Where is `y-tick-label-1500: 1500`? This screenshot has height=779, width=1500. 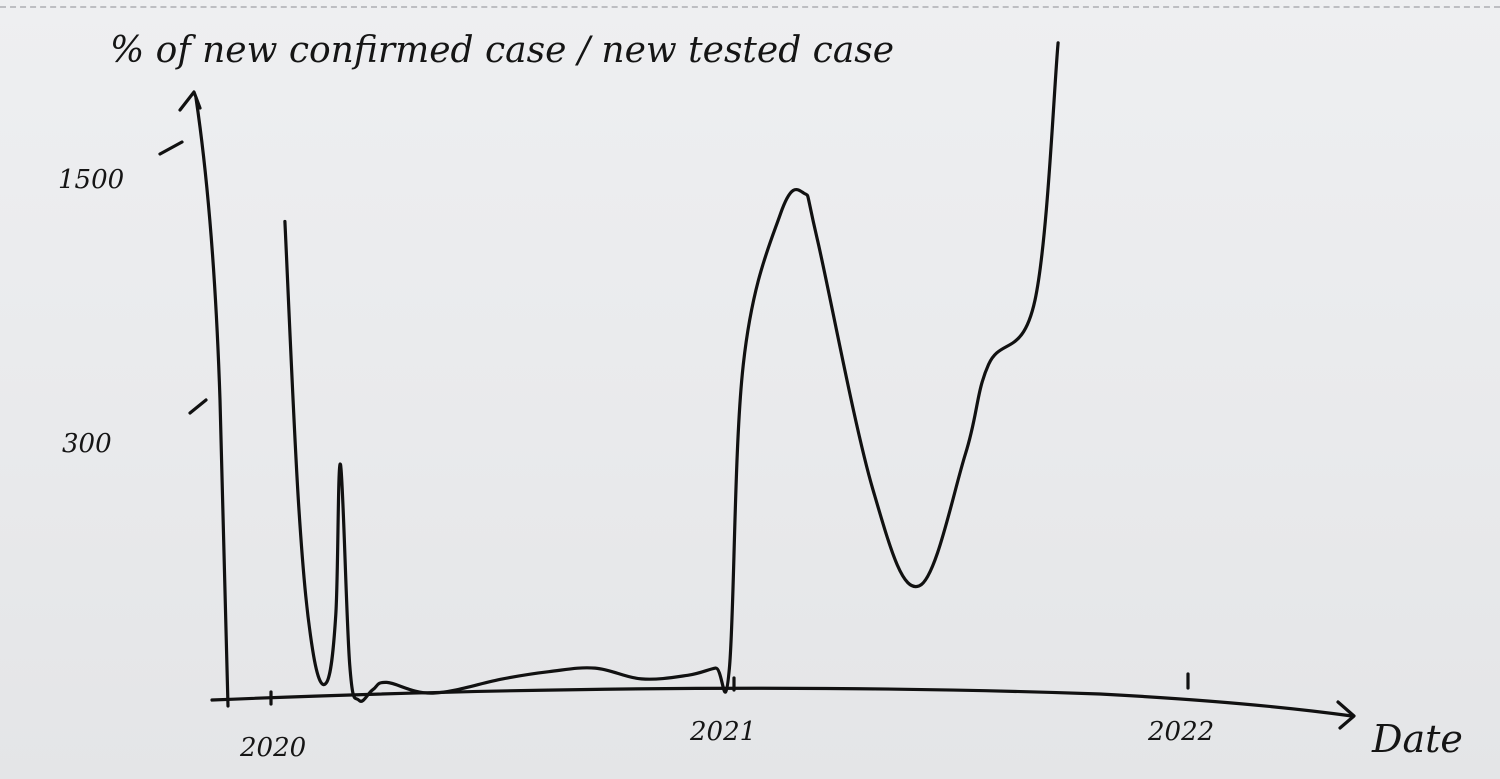
y-tick-label-1500: 1500 is located at coordinates (91, 180).